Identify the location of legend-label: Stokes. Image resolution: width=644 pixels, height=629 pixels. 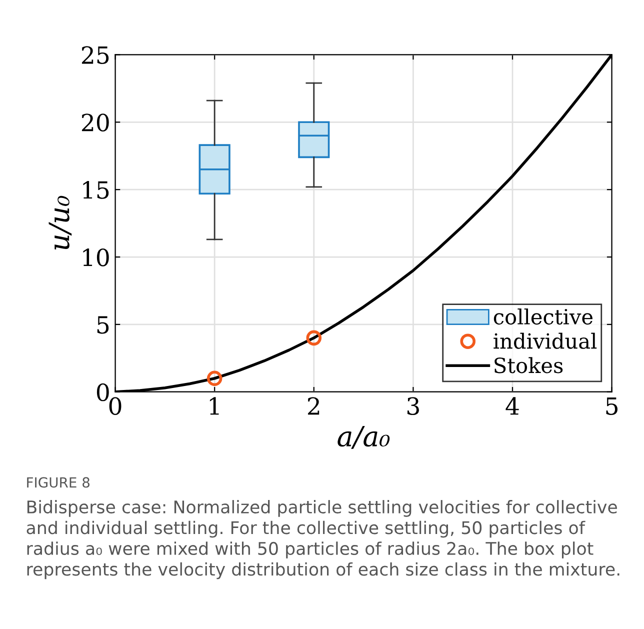
(528, 365).